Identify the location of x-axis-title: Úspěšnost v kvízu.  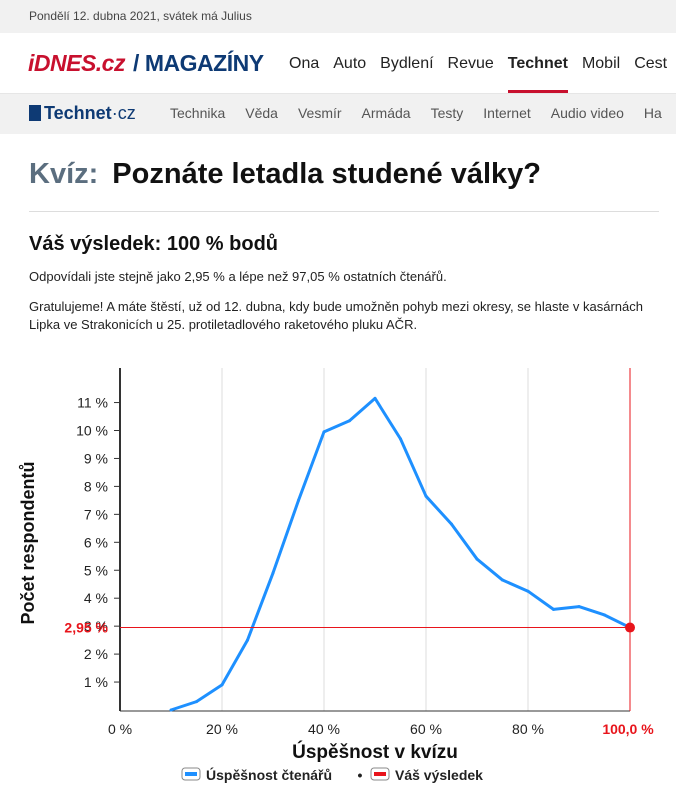
(375, 752).